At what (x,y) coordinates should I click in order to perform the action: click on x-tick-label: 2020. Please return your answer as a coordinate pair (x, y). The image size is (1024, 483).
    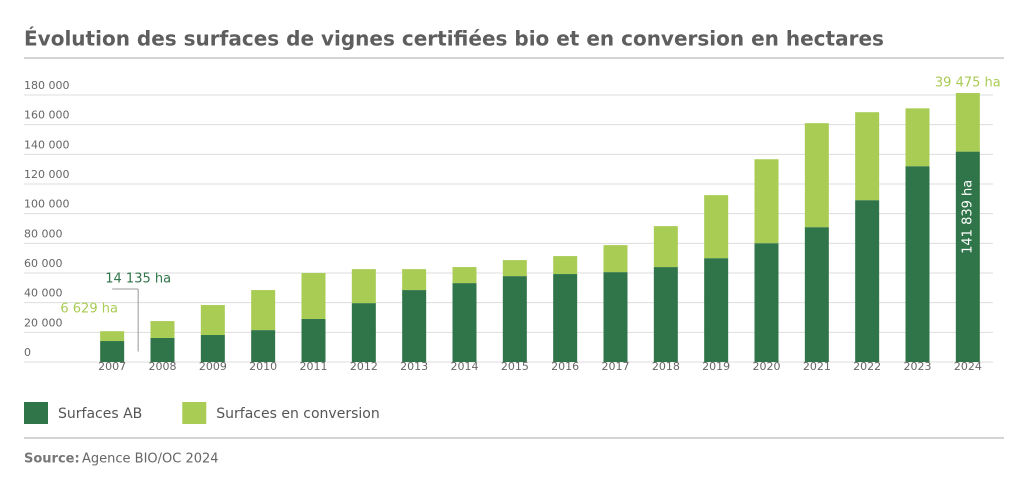
    Looking at the image, I should click on (767, 366).